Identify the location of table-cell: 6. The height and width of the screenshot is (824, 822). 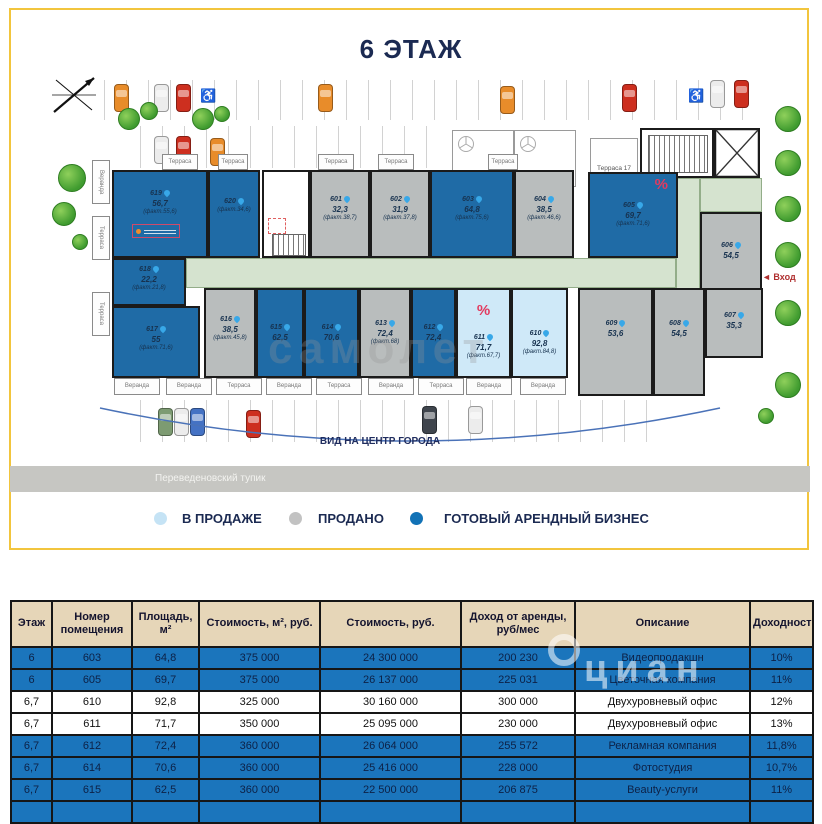
(31, 658).